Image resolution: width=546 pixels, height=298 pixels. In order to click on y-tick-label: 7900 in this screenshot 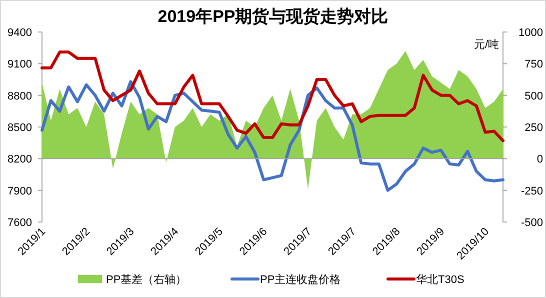, I will do `click(20, 191)`.